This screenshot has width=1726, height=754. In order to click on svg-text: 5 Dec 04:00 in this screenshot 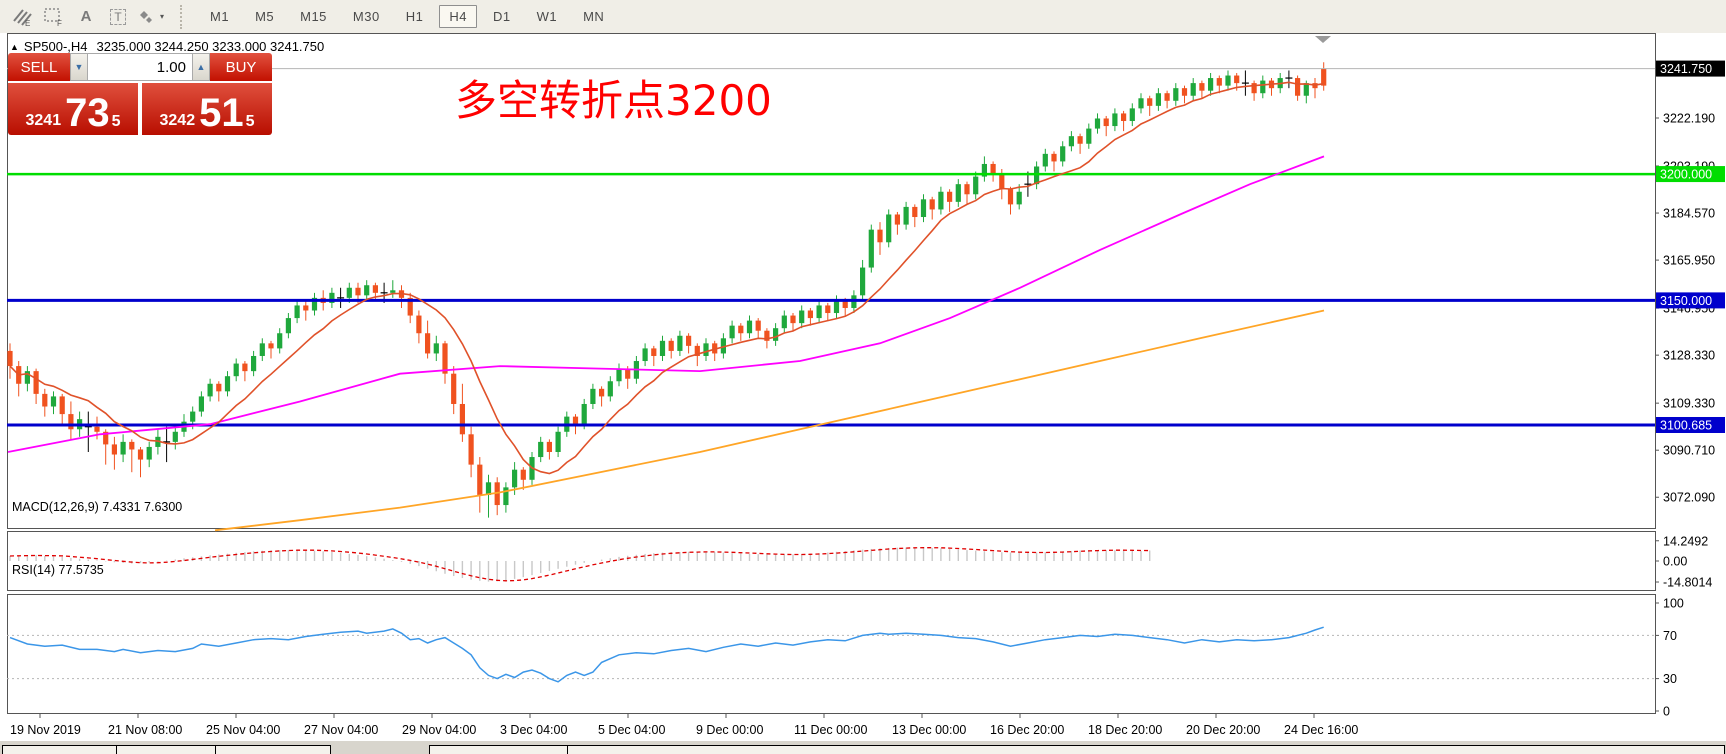, I will do `click(631, 730)`.